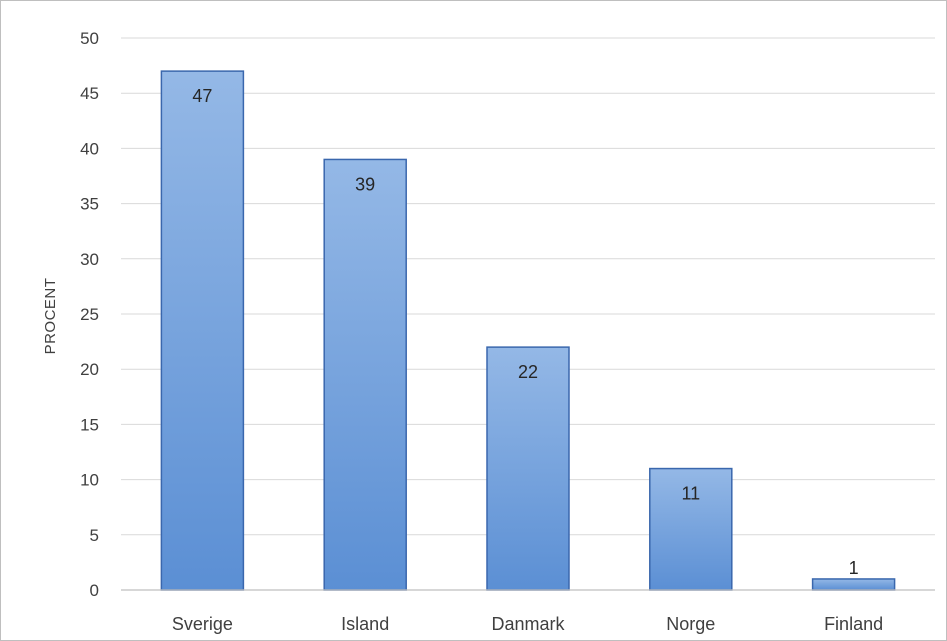  What do you see at coordinates (528, 372) in the screenshot?
I see `data-label: 22` at bounding box center [528, 372].